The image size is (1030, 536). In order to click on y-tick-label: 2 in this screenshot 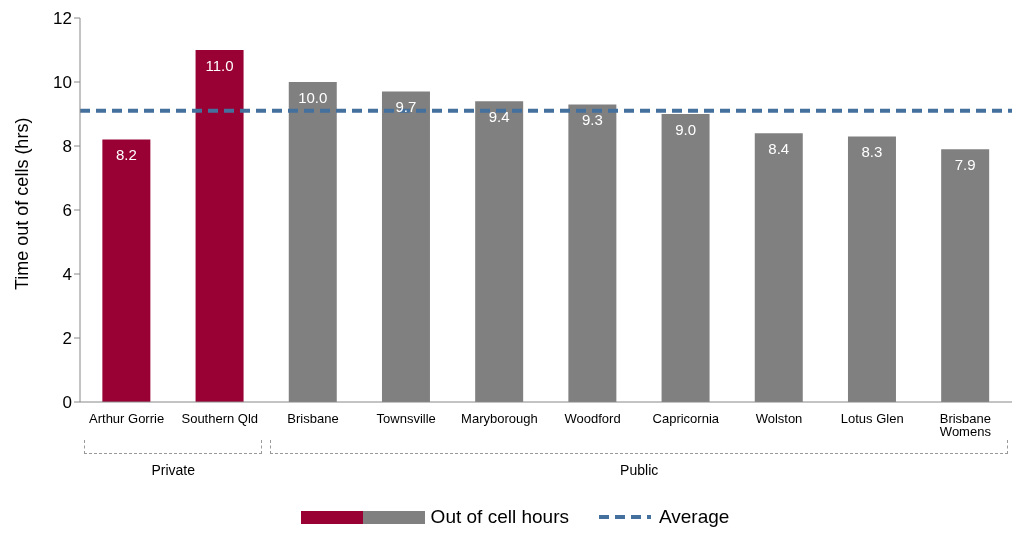, I will do `click(67, 339)`.